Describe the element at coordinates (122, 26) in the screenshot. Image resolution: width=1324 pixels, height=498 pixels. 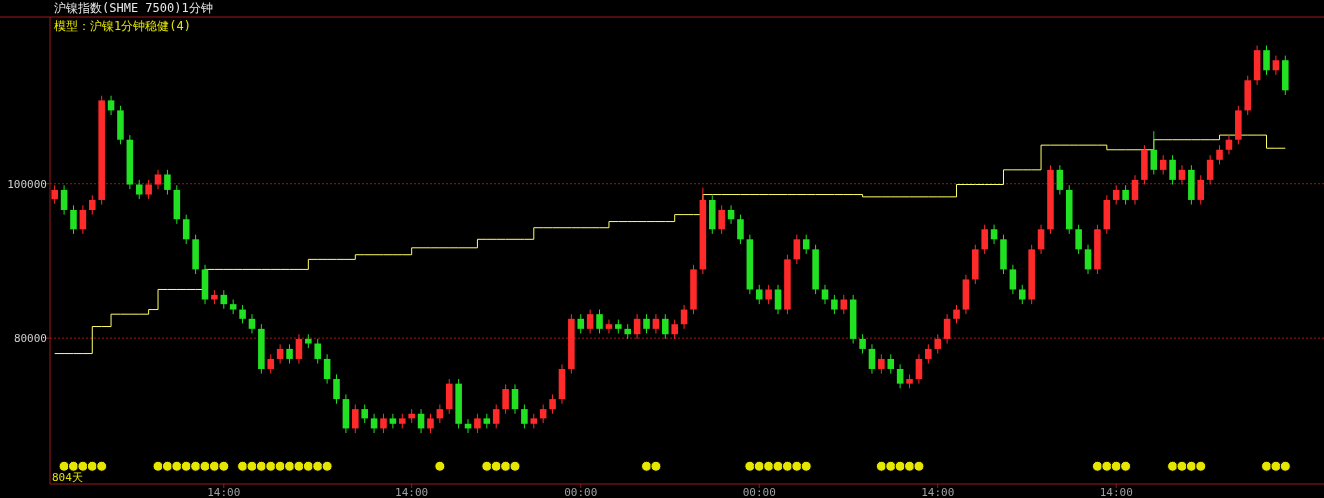
I see `chart-subtitle: 模型：沪镍1分钟稳健(4)` at that location.